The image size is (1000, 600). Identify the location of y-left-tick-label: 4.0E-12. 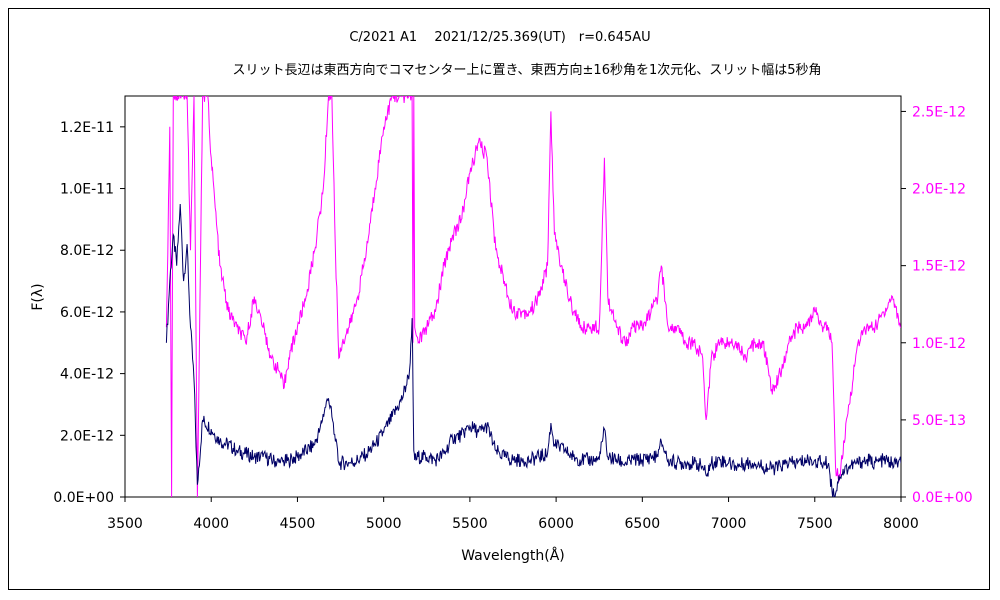
(87, 375).